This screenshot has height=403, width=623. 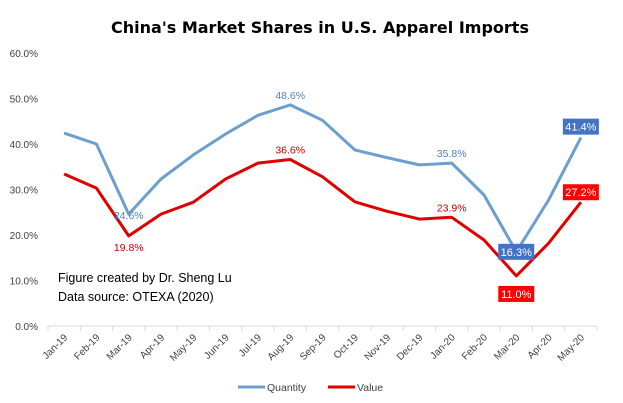 What do you see at coordinates (24, 145) in the screenshot?
I see `y-tick-label: 40.0%` at bounding box center [24, 145].